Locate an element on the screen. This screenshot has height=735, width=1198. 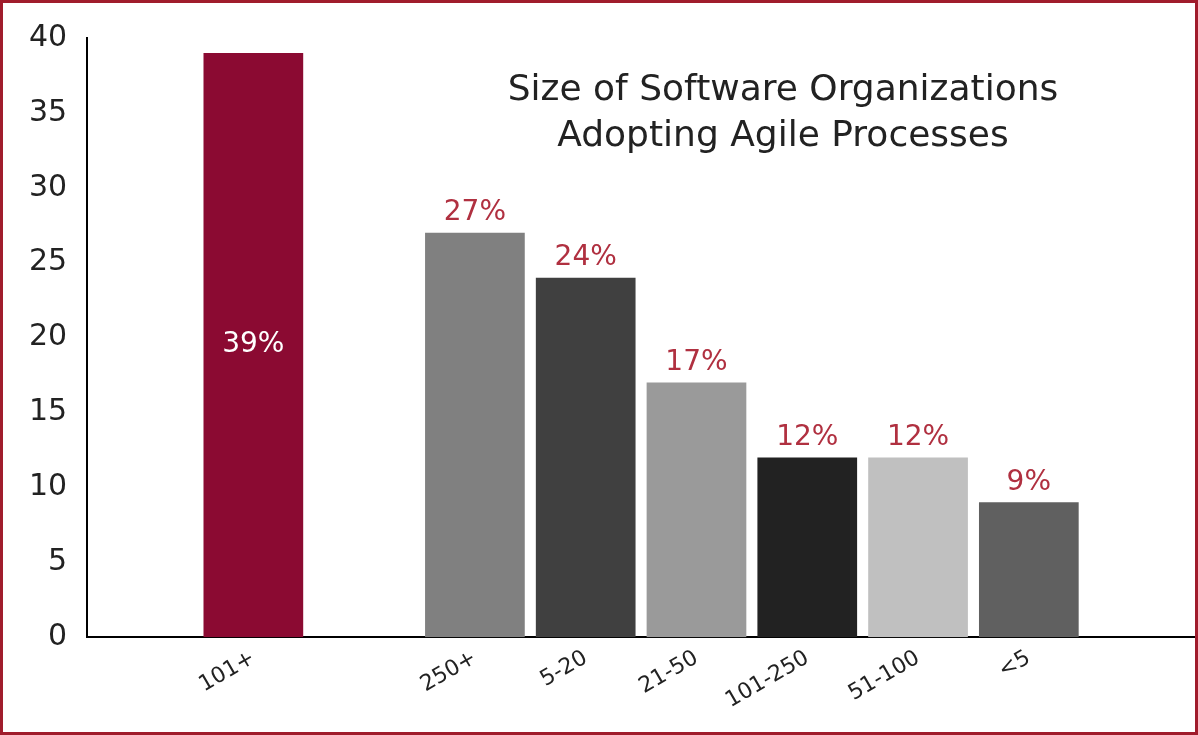
y-tick-label: 25 is located at coordinates (48, 260).